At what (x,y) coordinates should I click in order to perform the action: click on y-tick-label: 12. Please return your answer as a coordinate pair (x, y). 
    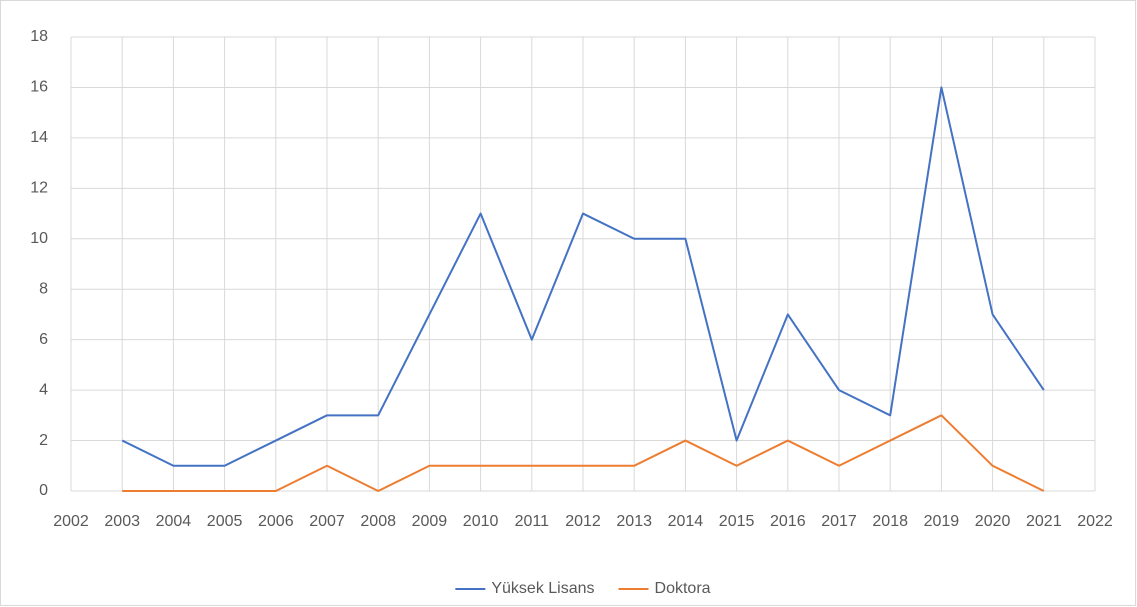
    Looking at the image, I should click on (39, 188).